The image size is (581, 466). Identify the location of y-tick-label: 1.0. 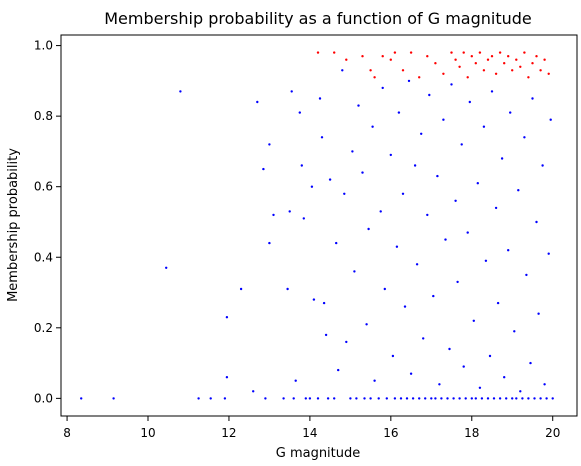
(43, 46).